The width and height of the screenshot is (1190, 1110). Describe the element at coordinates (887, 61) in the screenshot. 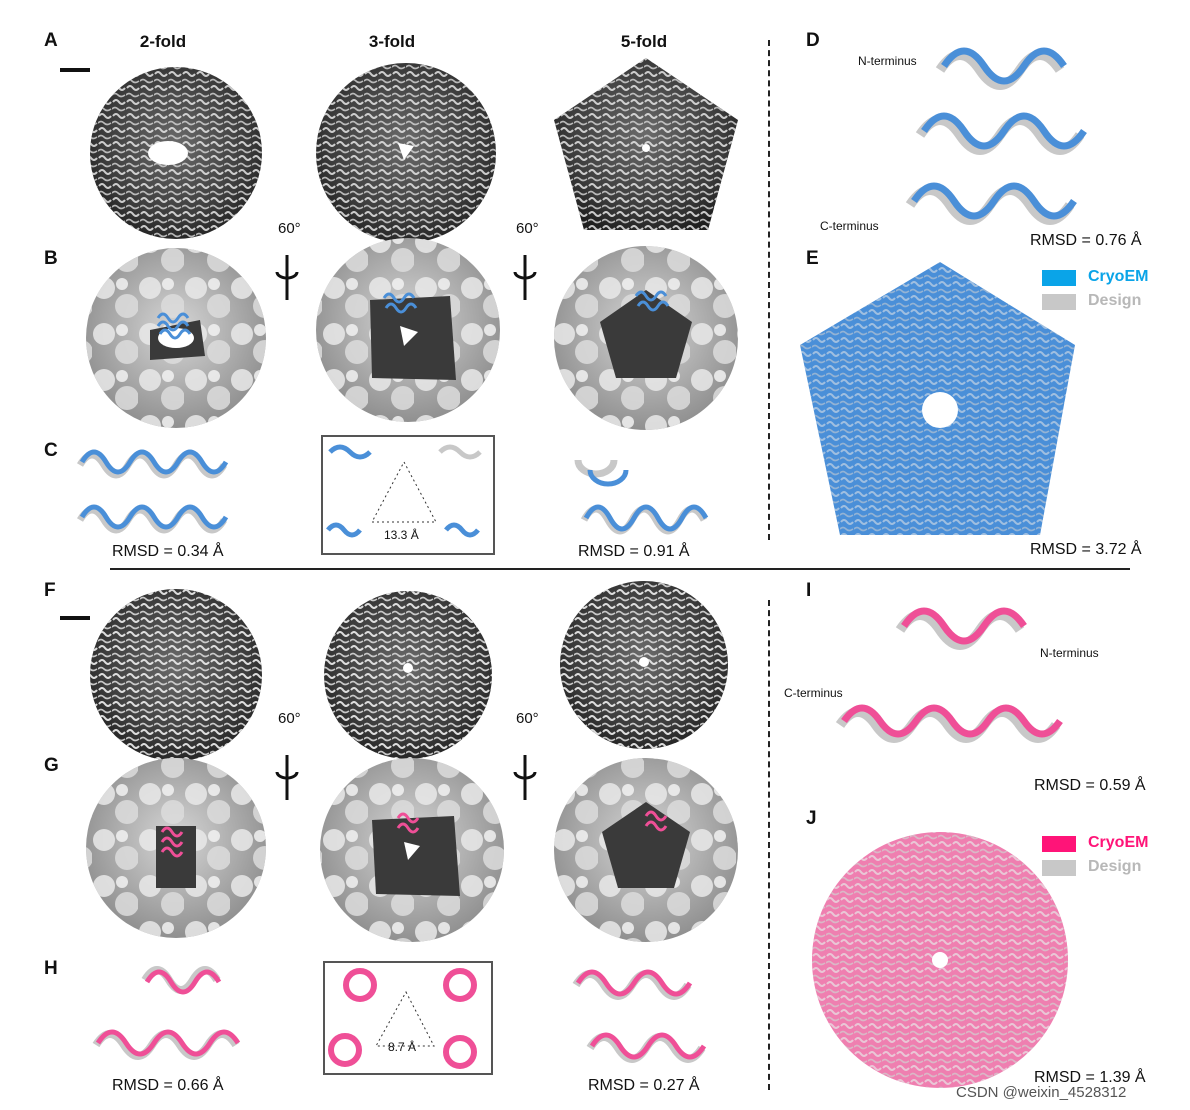

I see `n-terminus-label-d: N-terminus` at that location.